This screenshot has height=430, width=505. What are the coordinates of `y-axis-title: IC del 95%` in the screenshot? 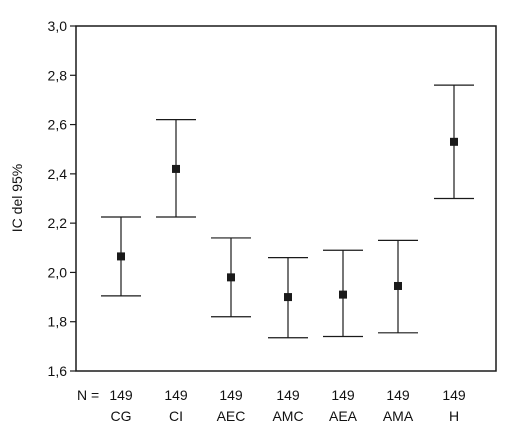 It's located at (17, 198).